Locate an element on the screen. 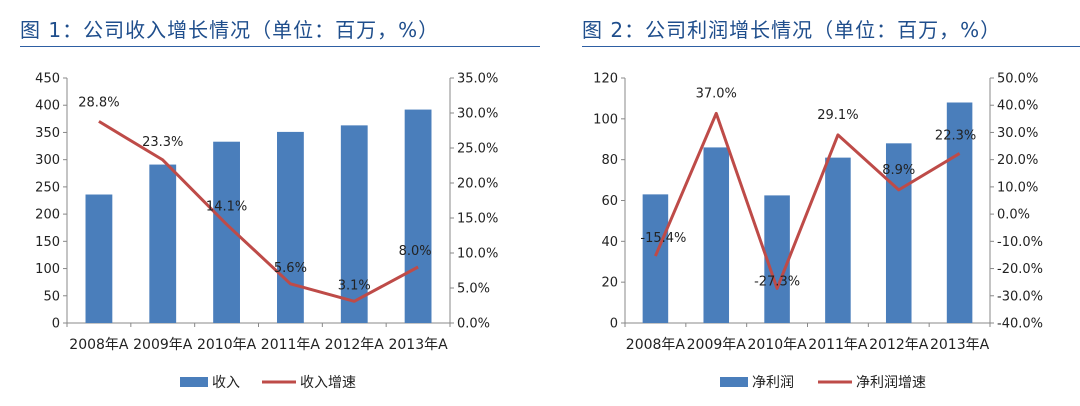 The height and width of the screenshot is (406, 1080). data-label: 28.8% is located at coordinates (98, 102).